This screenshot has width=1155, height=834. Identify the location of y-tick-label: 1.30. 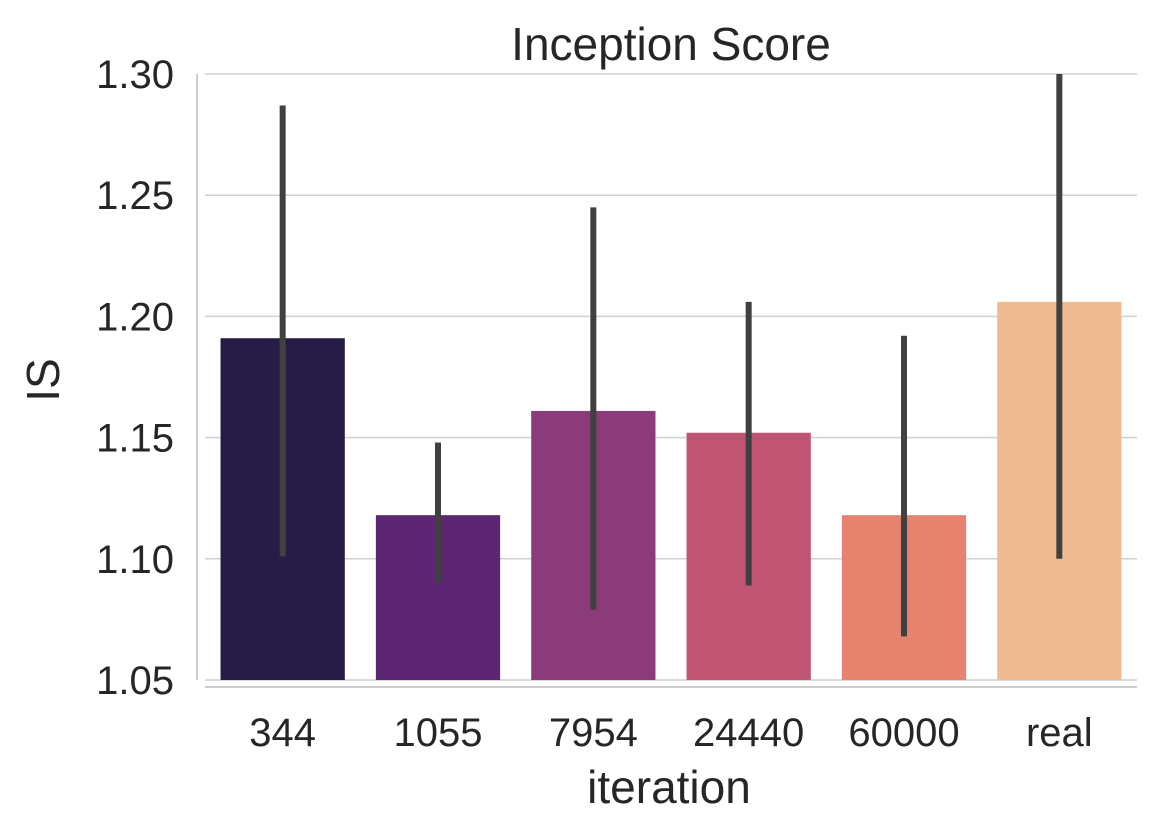
(135, 75).